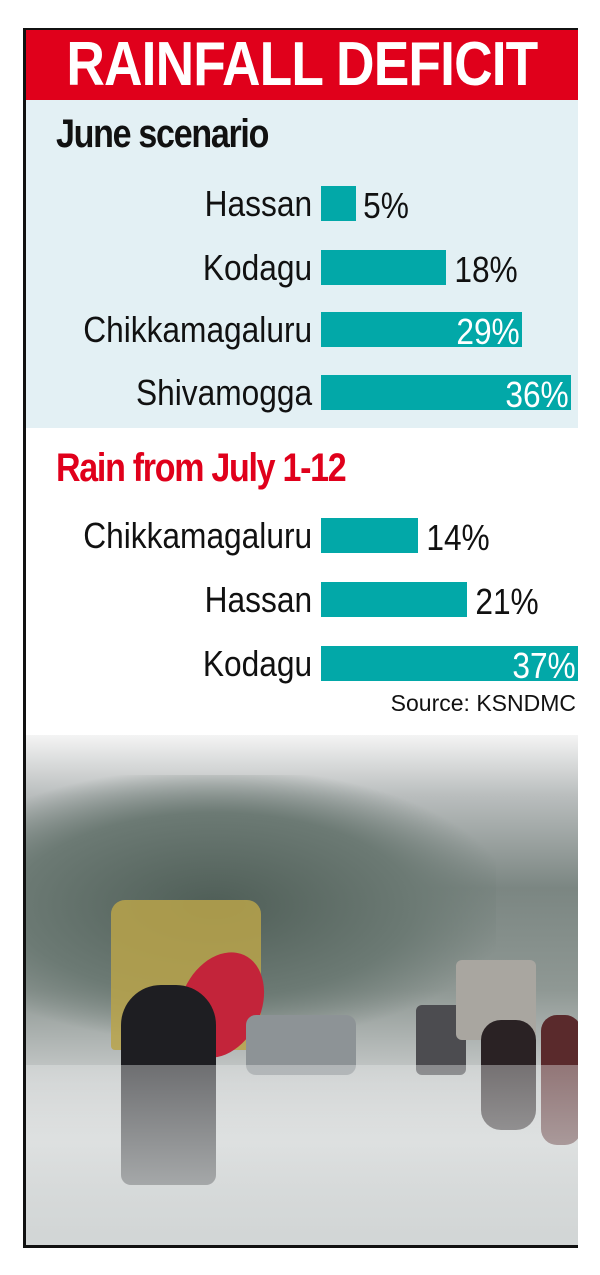 This screenshot has width=600, height=1275. Describe the element at coordinates (544, 665) in the screenshot. I see `data-label: 37%` at that location.